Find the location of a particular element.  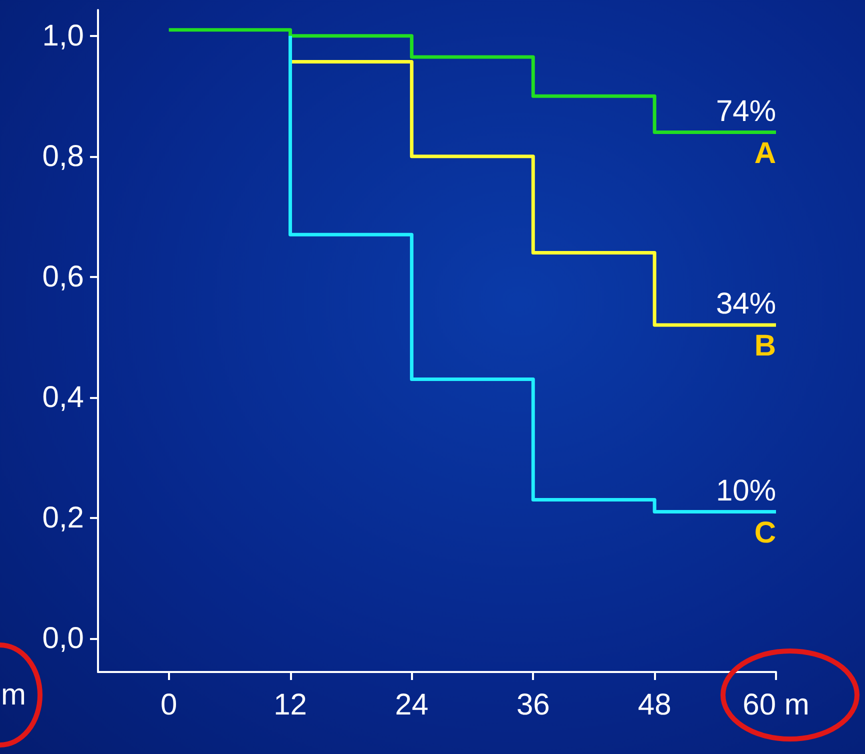

annotation: 74% is located at coordinates (746, 111).